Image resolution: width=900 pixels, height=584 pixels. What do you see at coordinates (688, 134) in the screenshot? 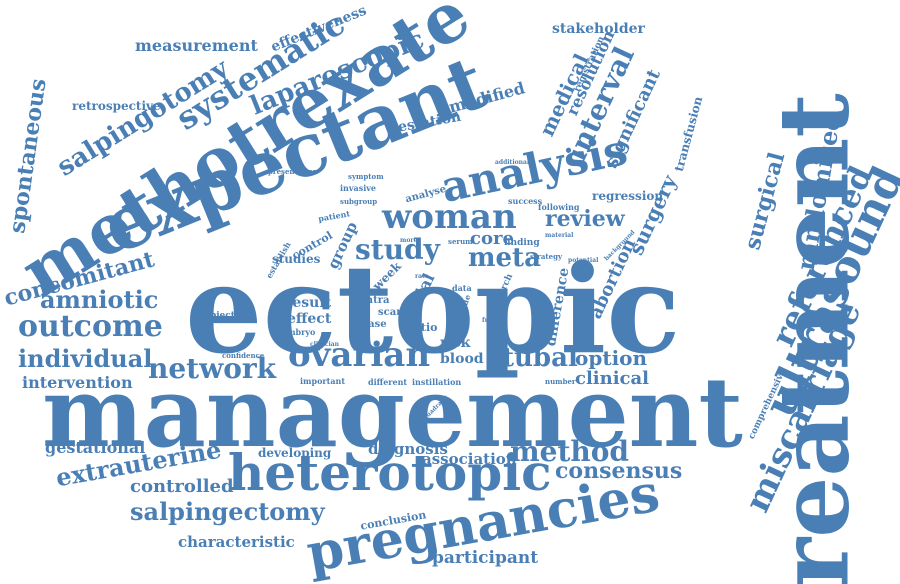
I see `word-transfusion: transfusion` at bounding box center [688, 134].